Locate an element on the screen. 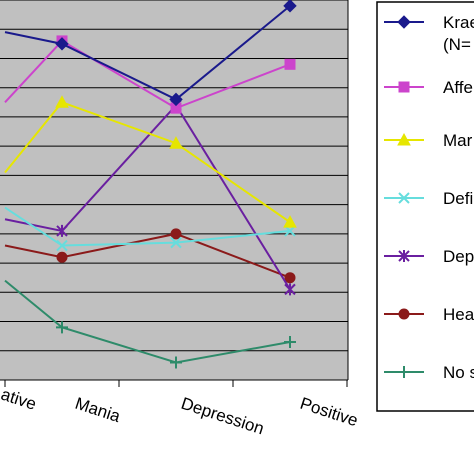 Image resolution: width=474 pixels, height=474 pixels. legend-label-5: Hea is located at coordinates (458, 314).